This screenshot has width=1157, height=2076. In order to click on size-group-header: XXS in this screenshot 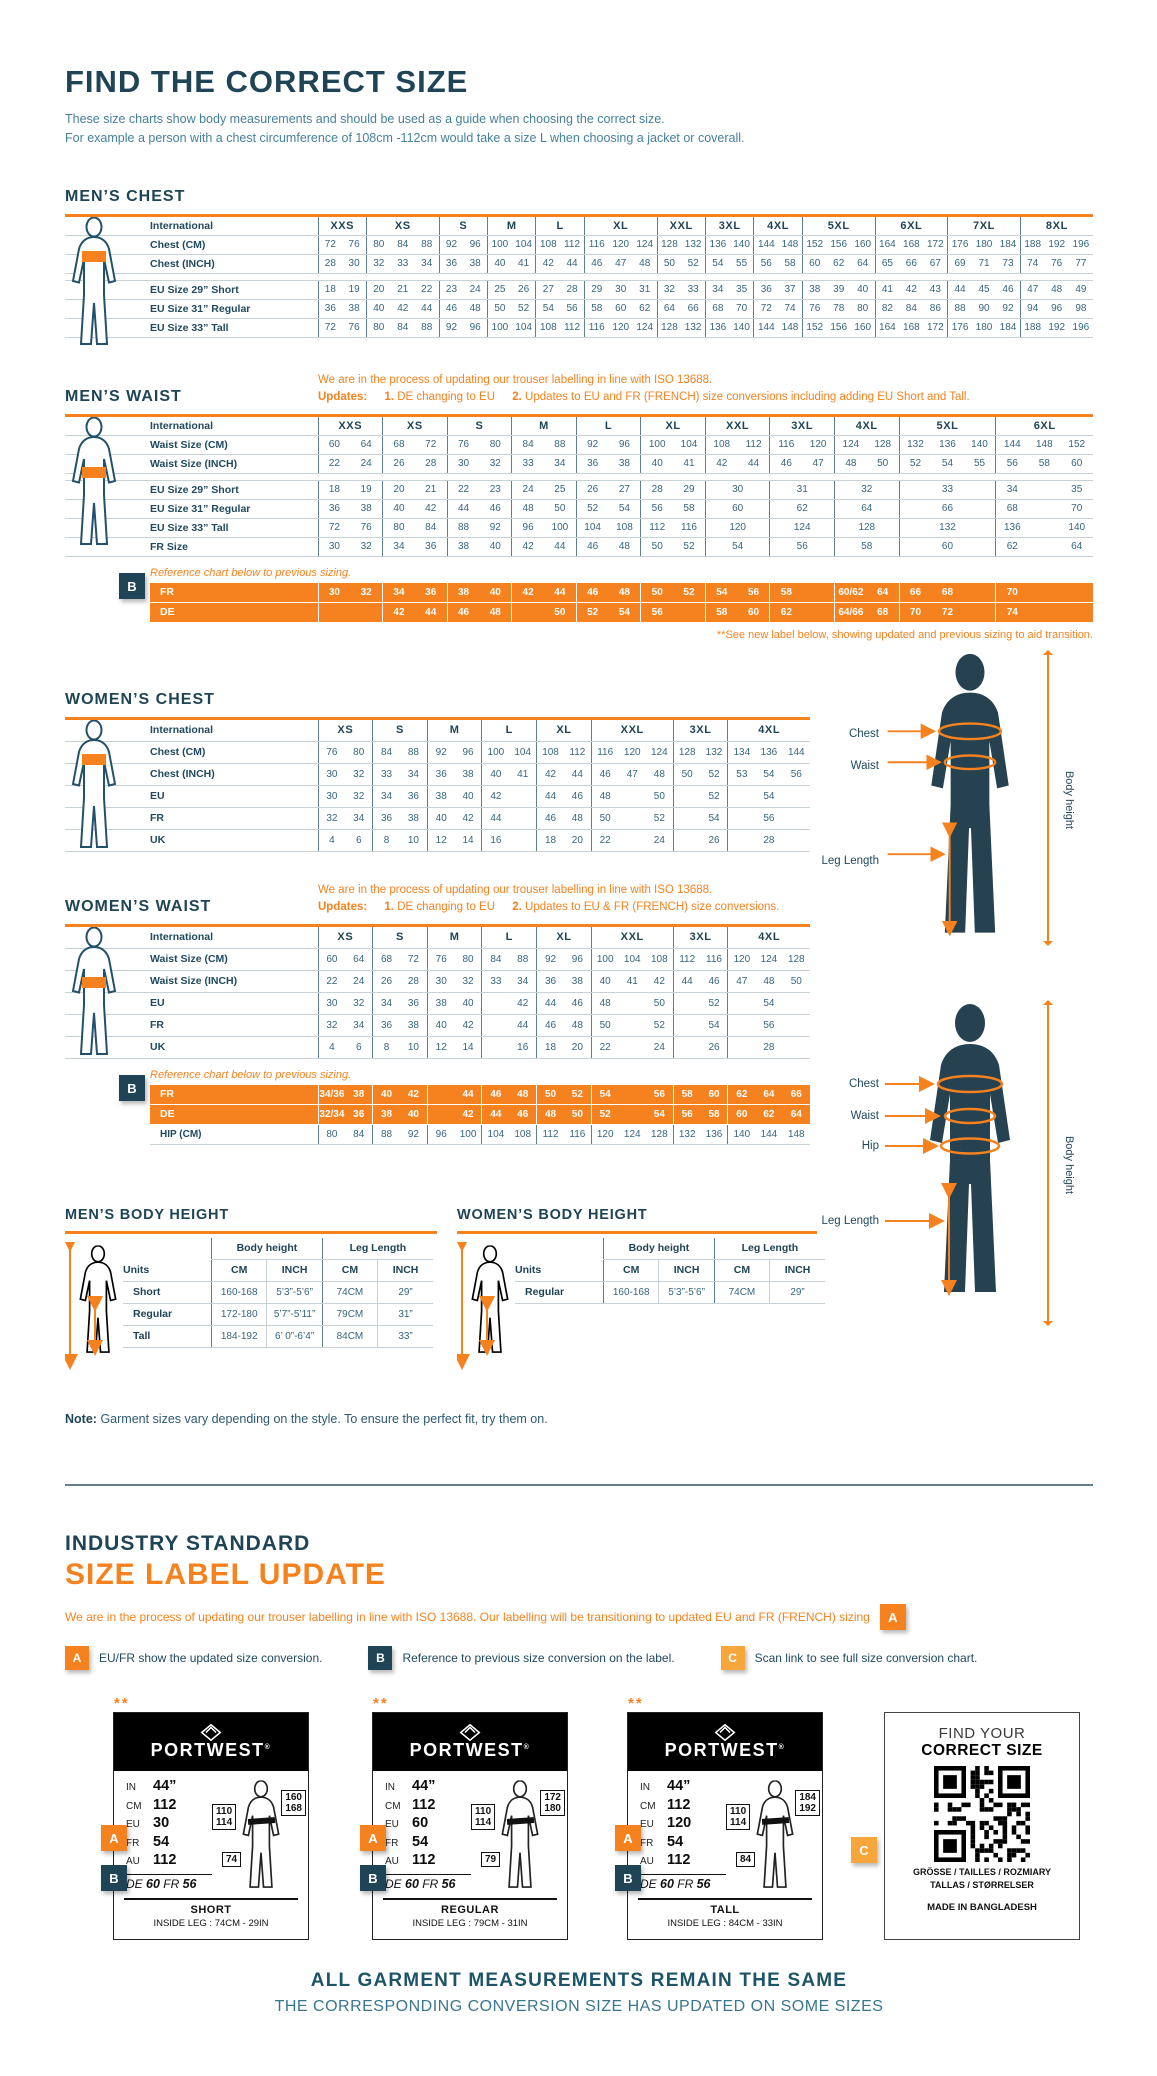, I will do `click(350, 425)`.